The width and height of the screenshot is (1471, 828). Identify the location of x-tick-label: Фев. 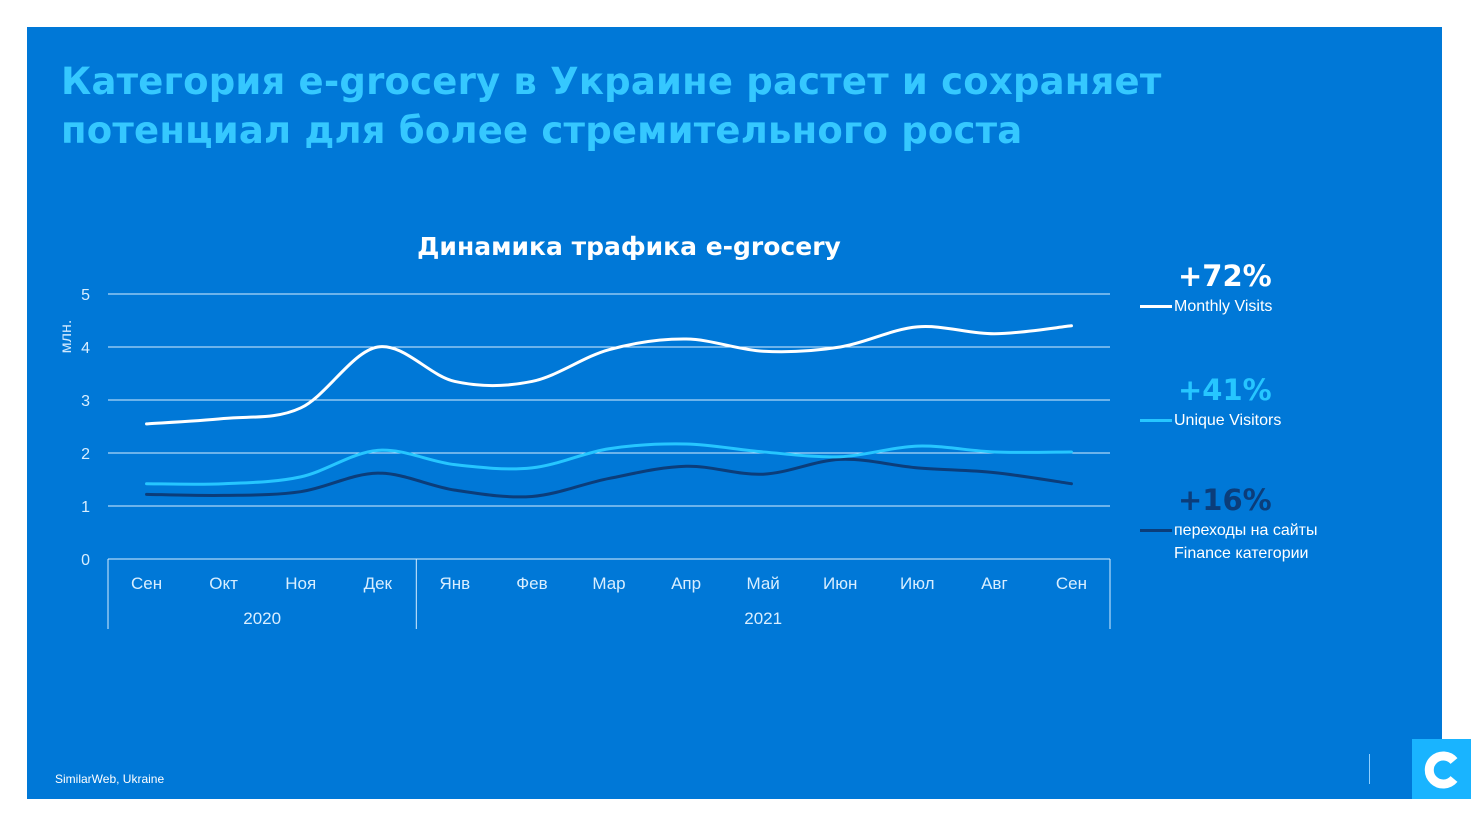
(531, 583).